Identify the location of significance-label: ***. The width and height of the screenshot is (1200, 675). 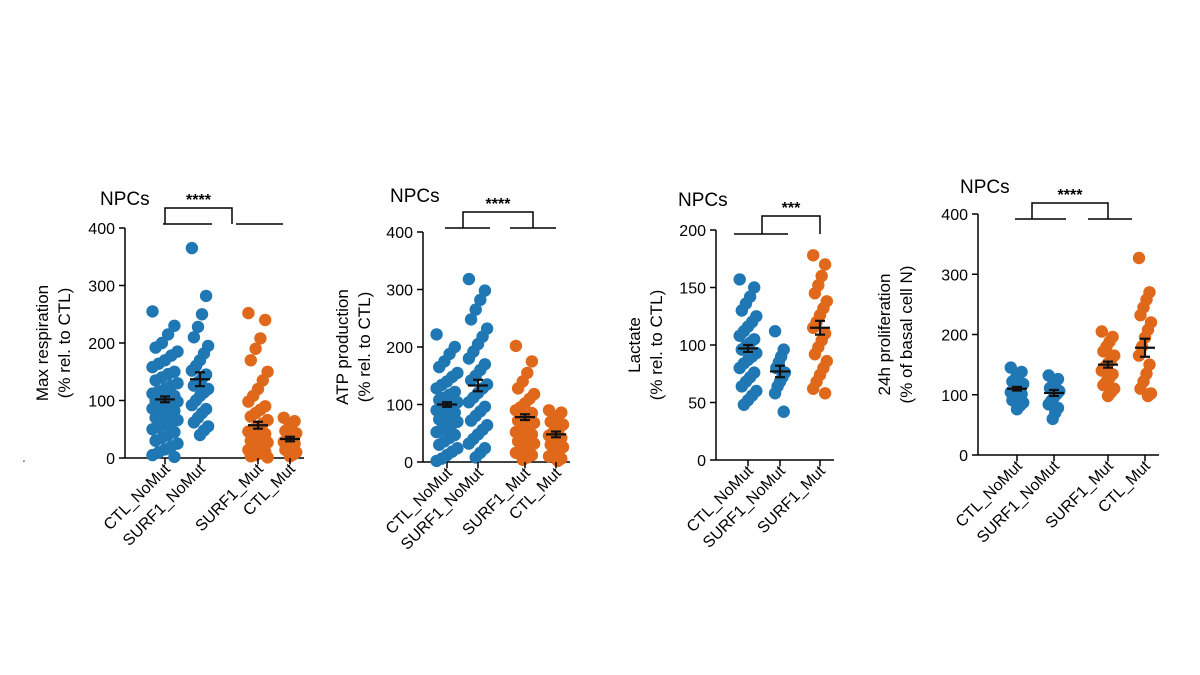
(791, 208).